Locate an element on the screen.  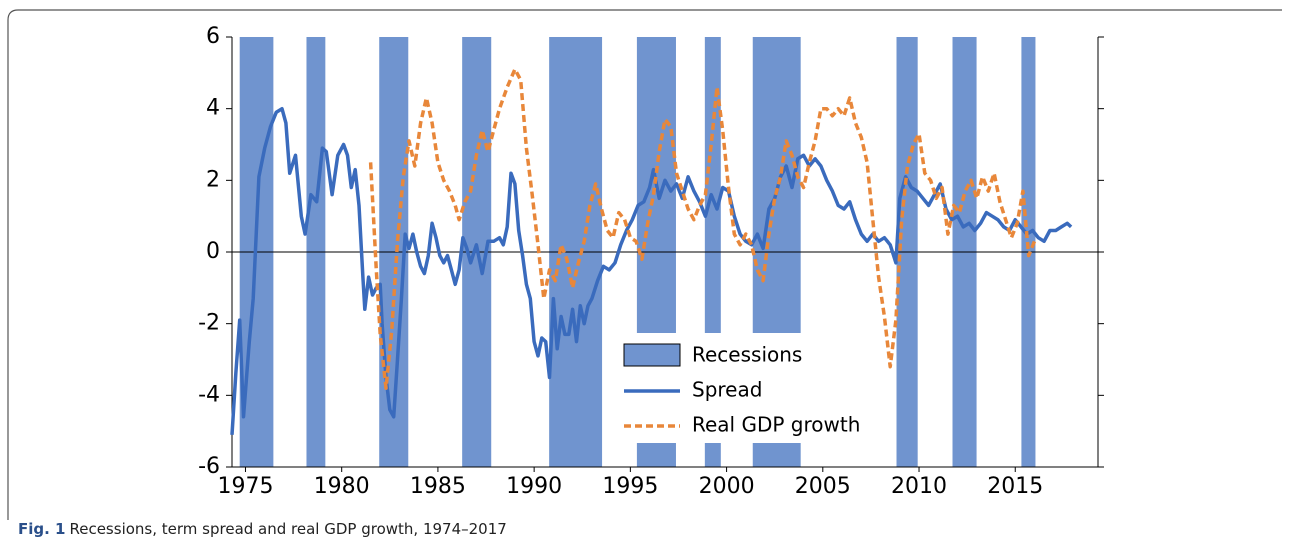
x-tick-label: 1985 is located at coordinates (438, 486).